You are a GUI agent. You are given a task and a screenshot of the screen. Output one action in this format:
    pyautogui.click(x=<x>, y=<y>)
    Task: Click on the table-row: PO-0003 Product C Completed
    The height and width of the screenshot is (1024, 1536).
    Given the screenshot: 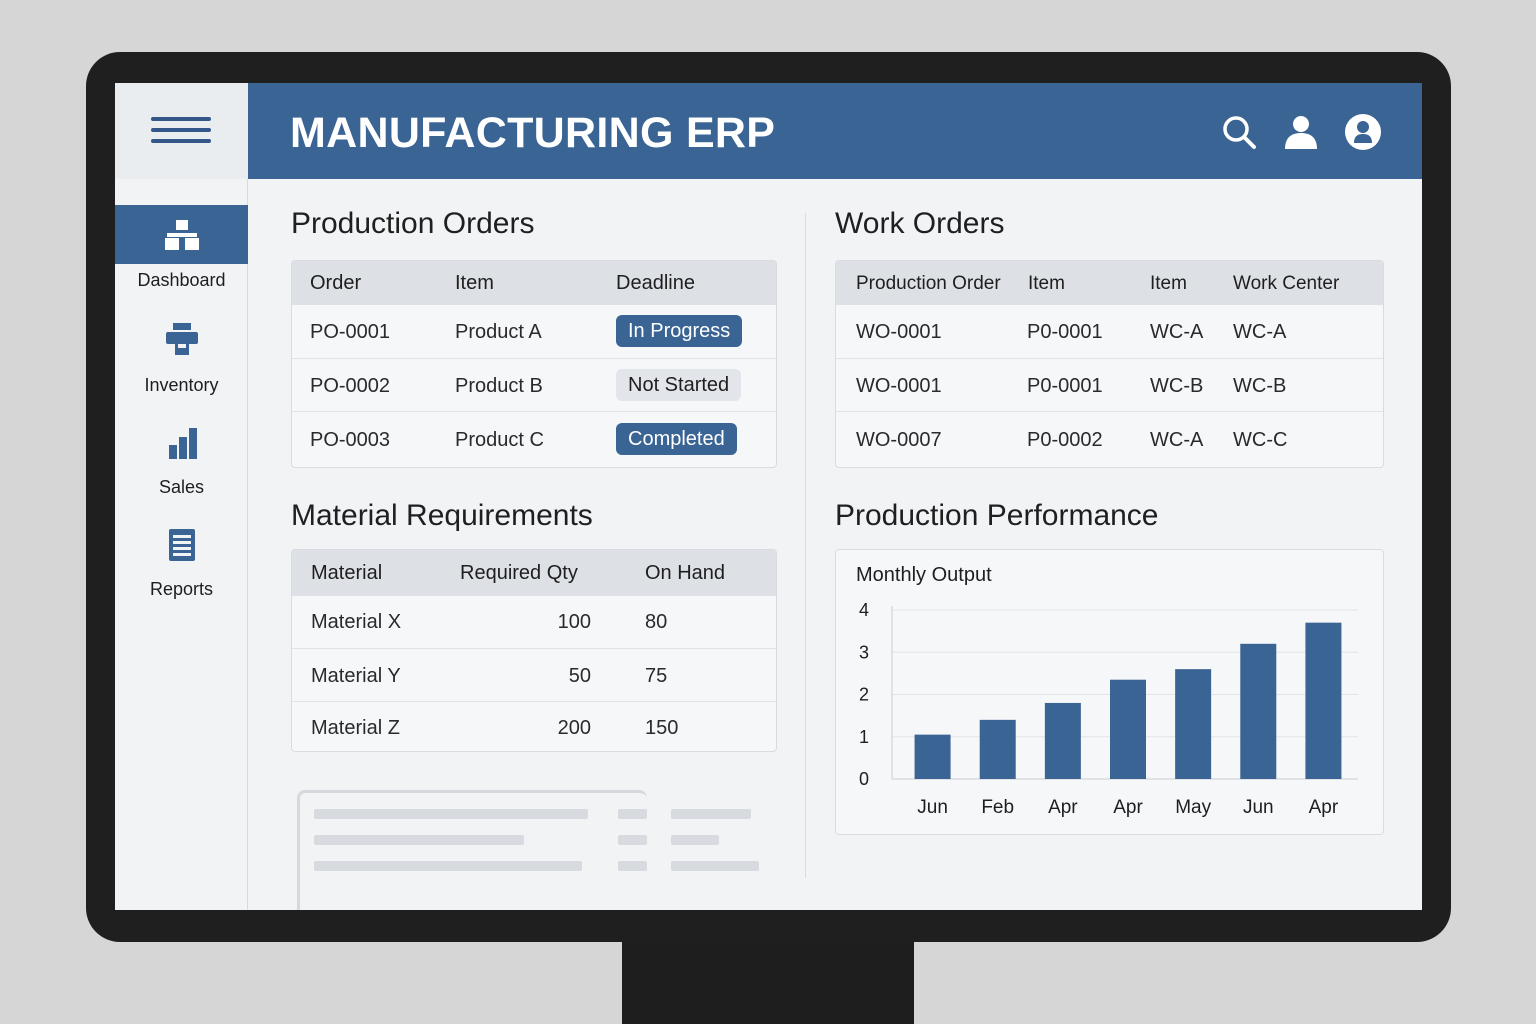 What is the action you would take?
    pyautogui.click(x=534, y=439)
    